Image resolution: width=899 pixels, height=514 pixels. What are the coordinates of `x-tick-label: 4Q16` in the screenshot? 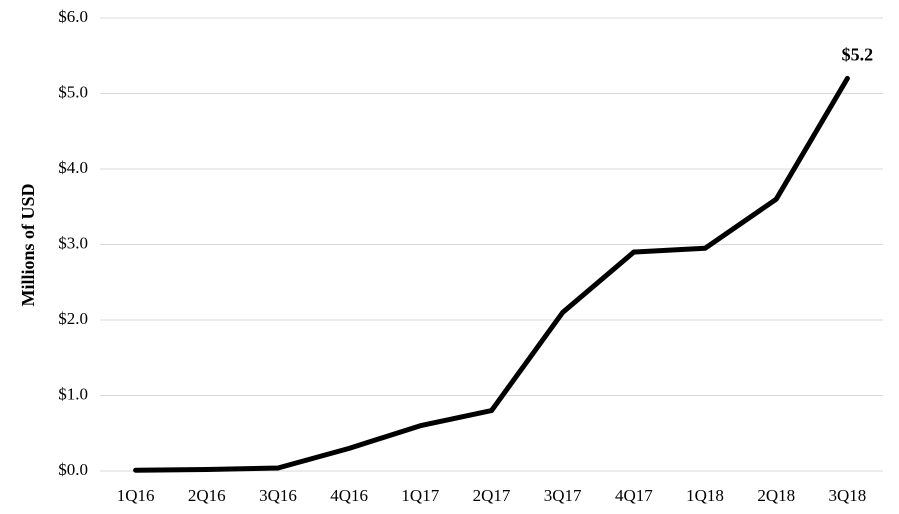 It's located at (349, 495).